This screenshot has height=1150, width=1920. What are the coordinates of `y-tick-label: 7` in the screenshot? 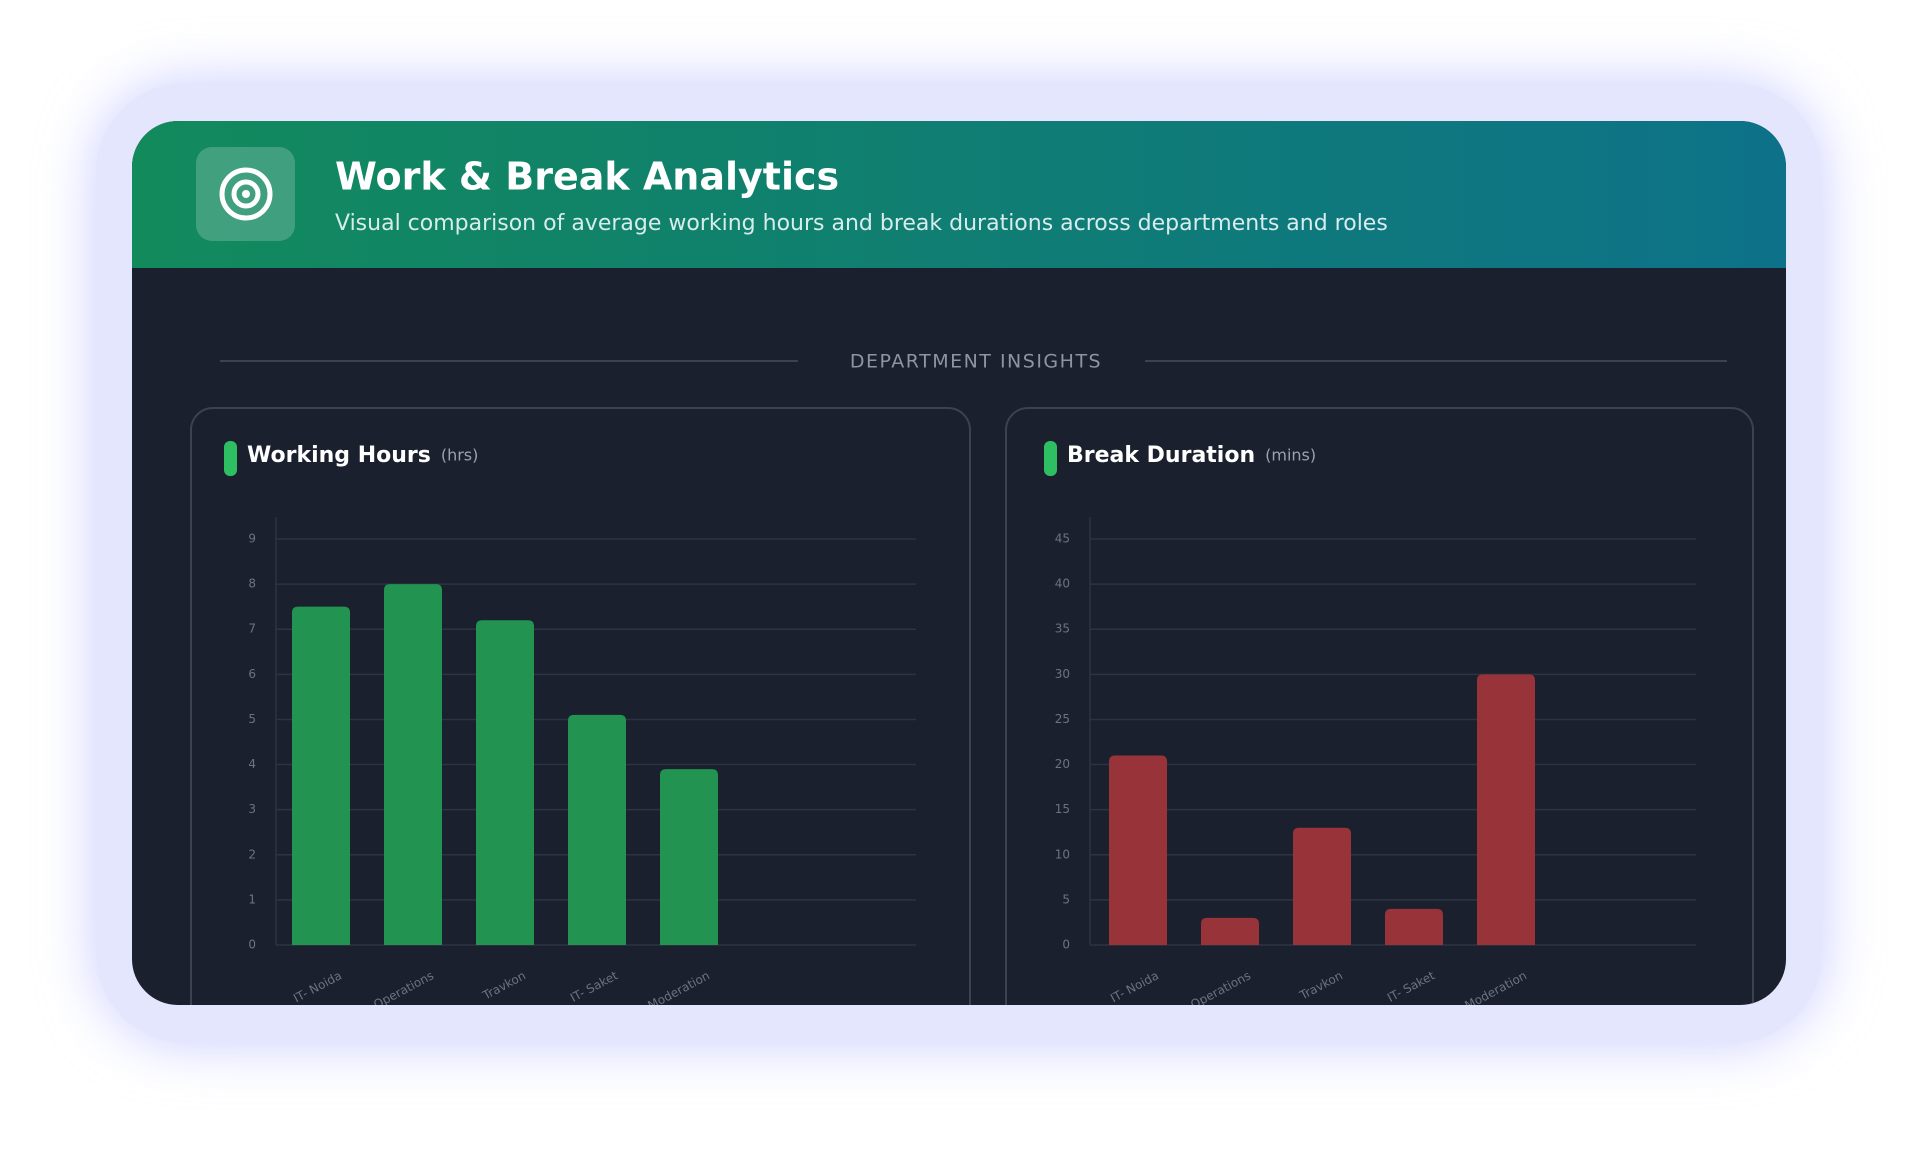 It's located at (252, 629).